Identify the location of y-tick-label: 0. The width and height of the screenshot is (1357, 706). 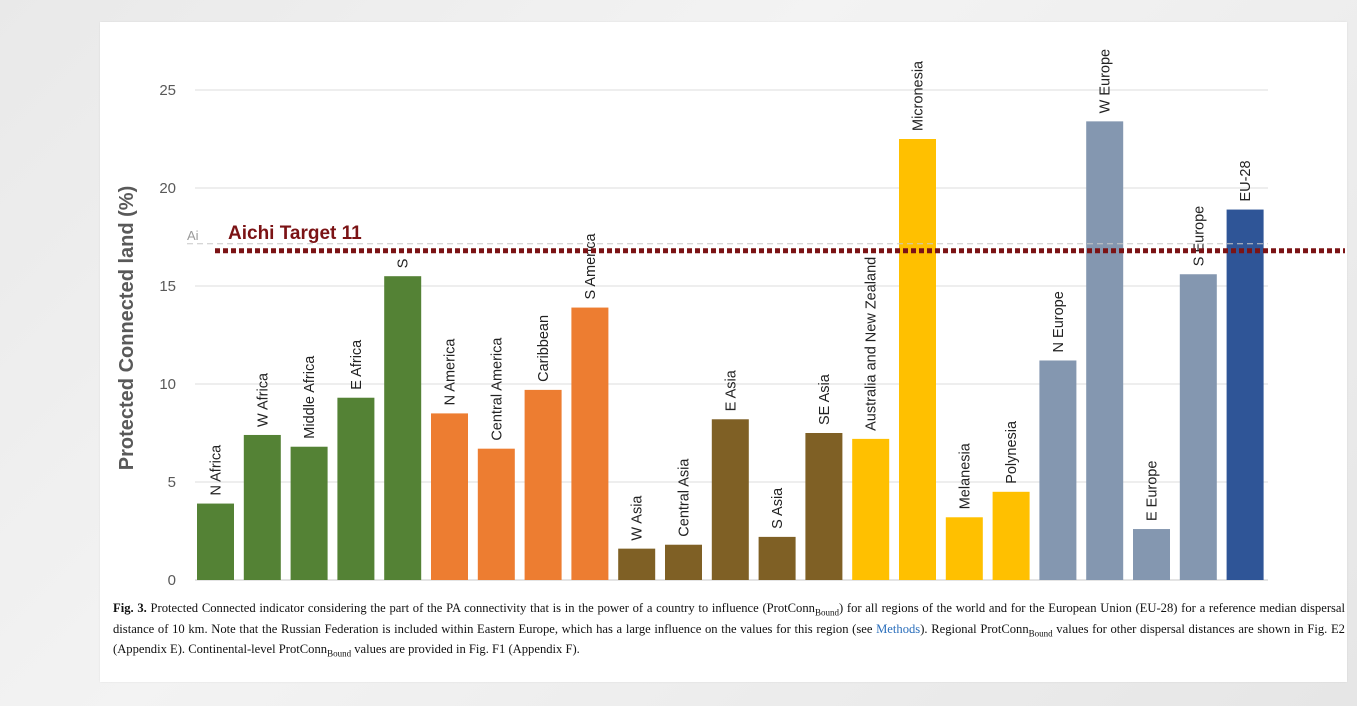
(172, 580).